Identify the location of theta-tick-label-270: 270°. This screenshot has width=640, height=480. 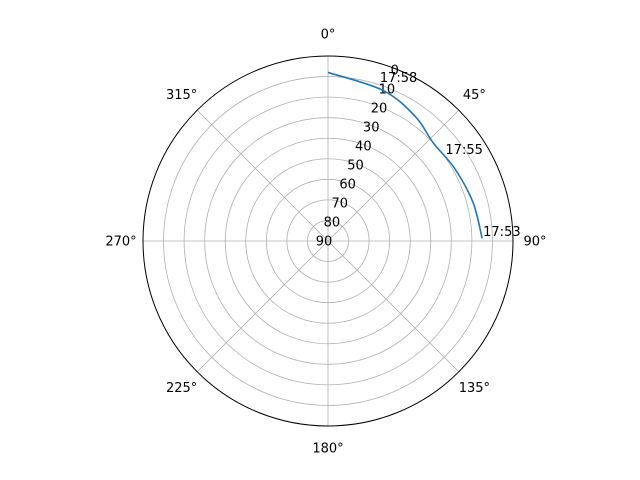
(120, 242).